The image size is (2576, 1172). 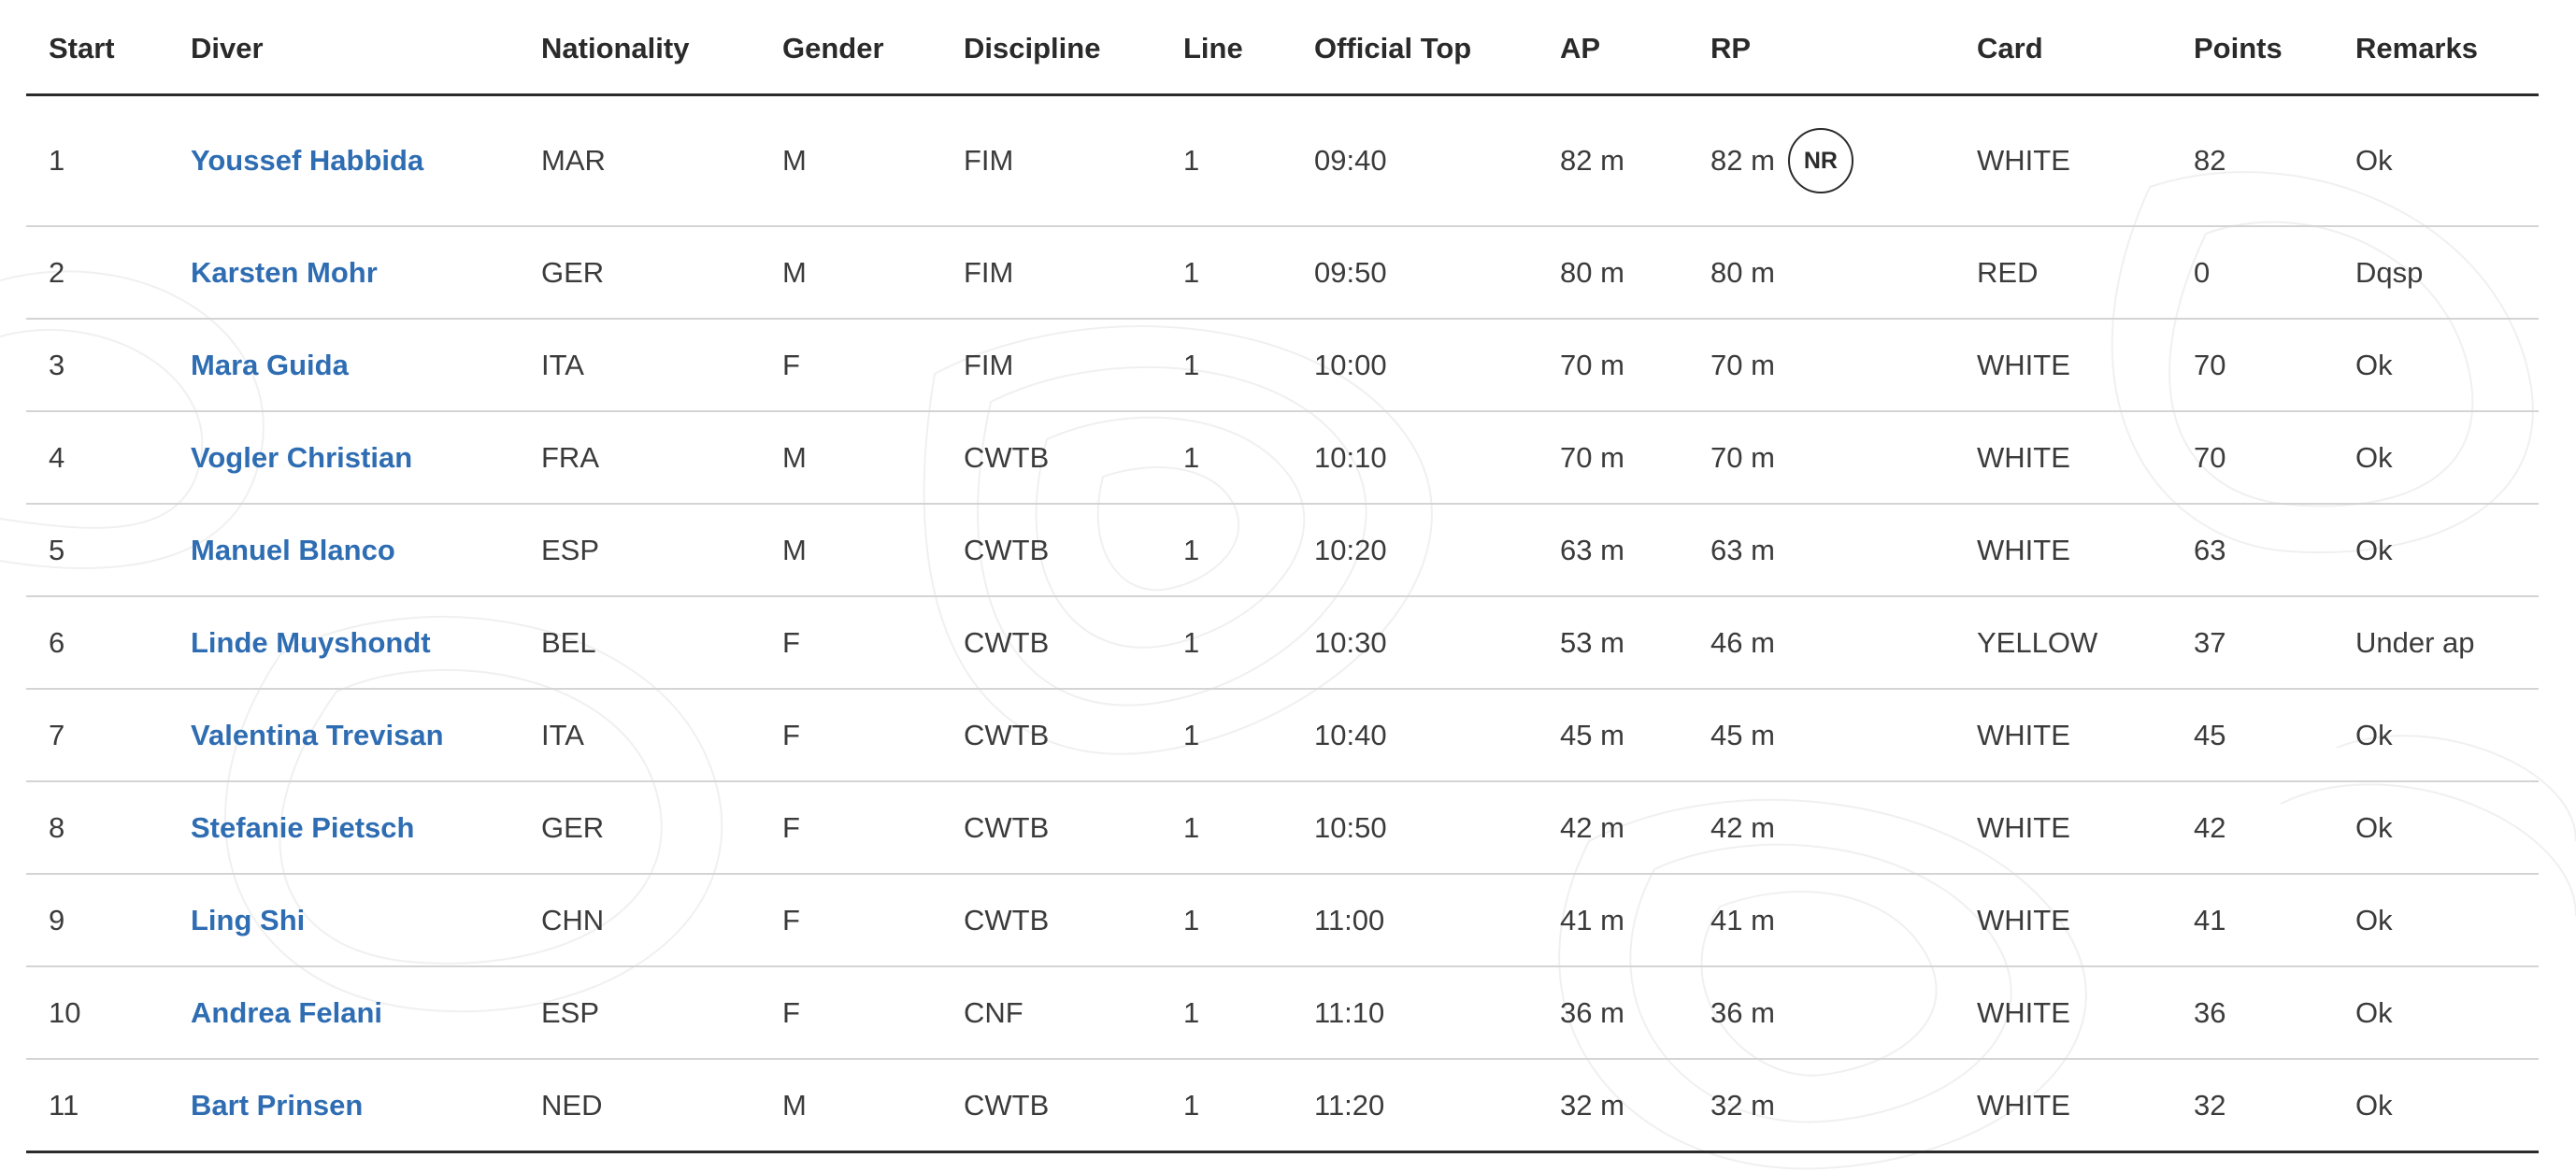 I want to click on diver-link: Manuel Blanco, so click(x=293, y=549).